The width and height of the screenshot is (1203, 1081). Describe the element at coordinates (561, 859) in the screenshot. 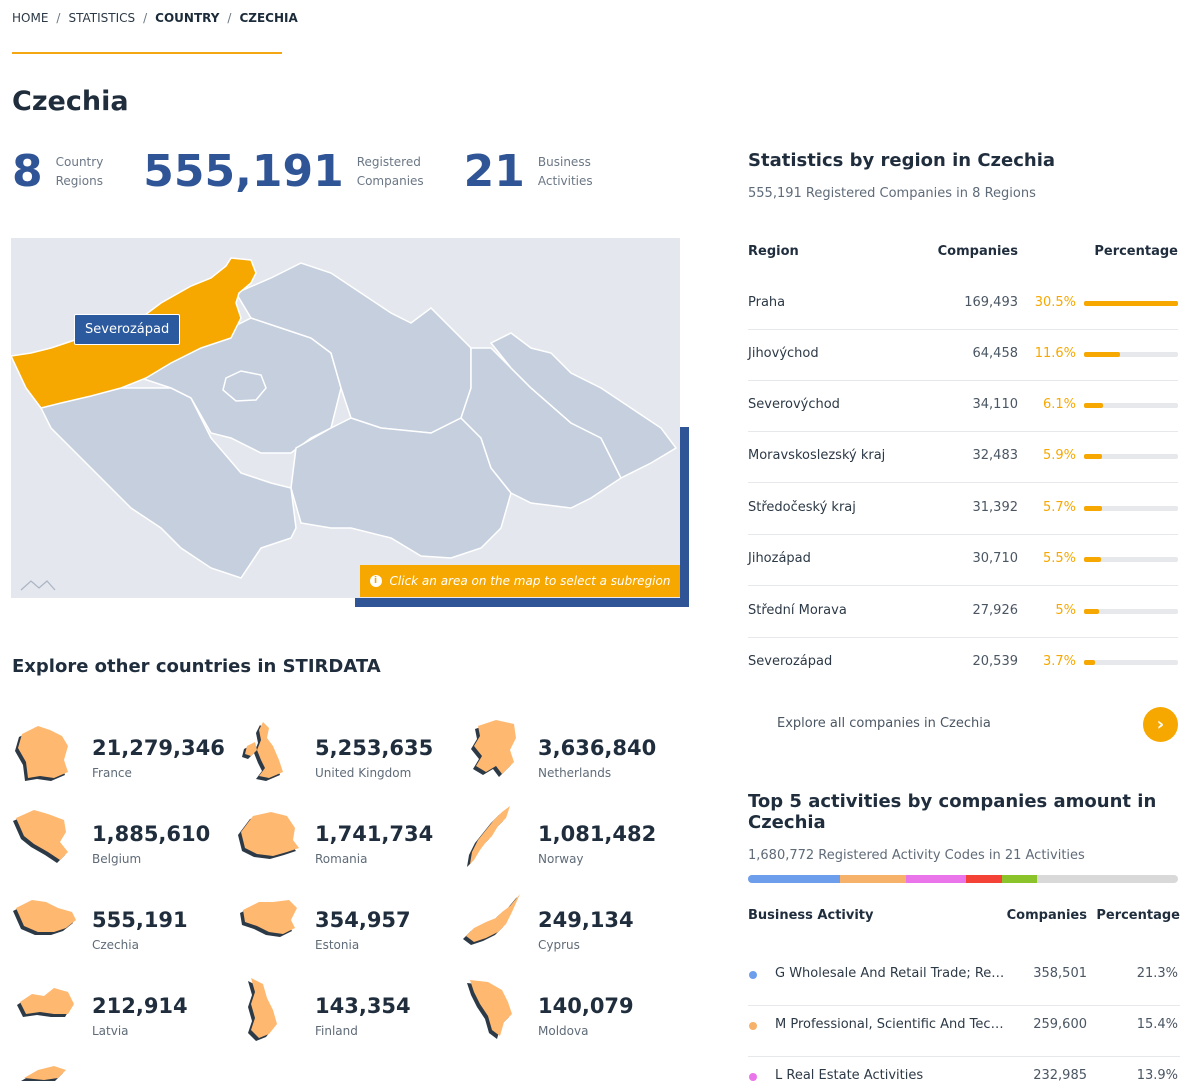

I see `country-name: Norway` at that location.